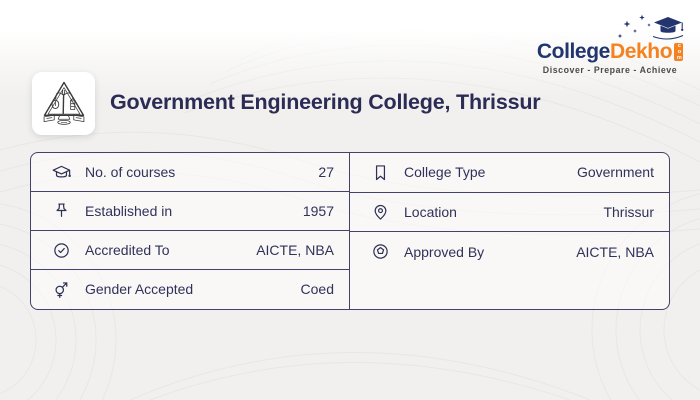  Describe the element at coordinates (127, 250) in the screenshot. I see `info-label: Accredited To` at that location.